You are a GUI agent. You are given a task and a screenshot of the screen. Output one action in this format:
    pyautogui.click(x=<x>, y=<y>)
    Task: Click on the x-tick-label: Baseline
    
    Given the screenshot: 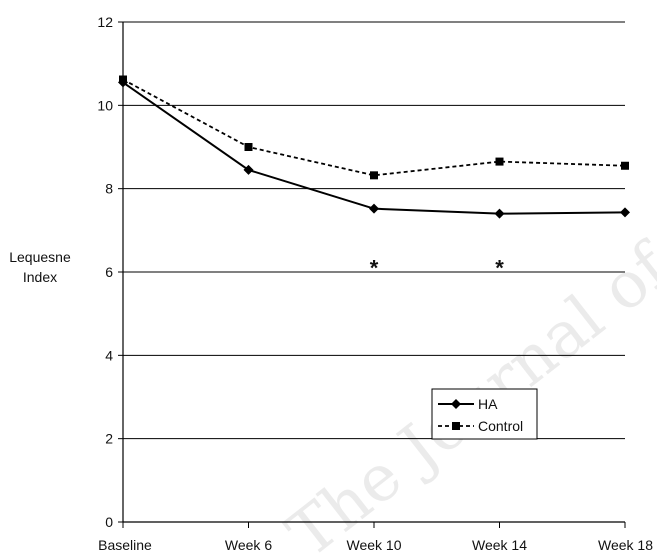 What is the action you would take?
    pyautogui.click(x=125, y=545)
    